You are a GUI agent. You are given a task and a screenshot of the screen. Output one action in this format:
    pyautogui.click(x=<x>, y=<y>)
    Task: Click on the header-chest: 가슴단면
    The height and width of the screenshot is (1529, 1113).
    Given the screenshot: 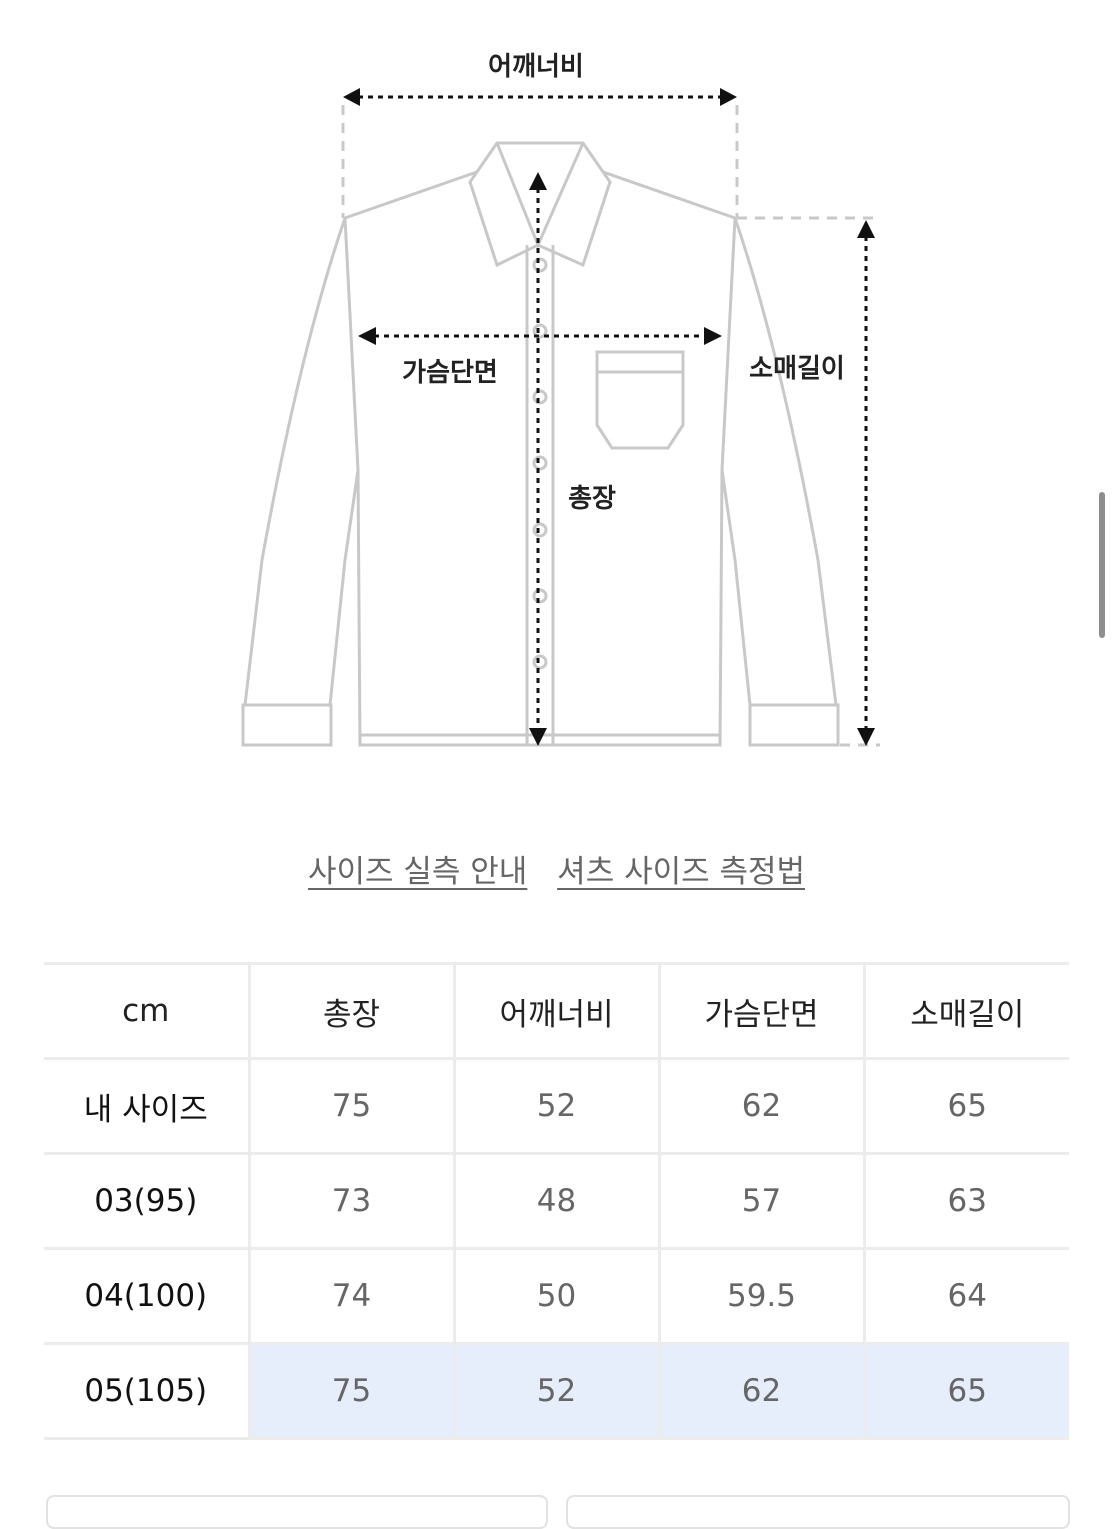 What is the action you would take?
    pyautogui.click(x=761, y=1011)
    